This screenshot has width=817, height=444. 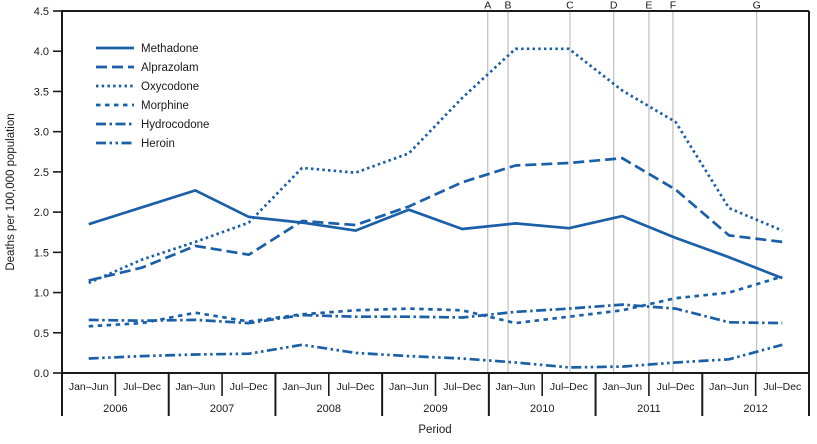 What do you see at coordinates (170, 87) in the screenshot?
I see `legend-label-oxycodone: Oxycodone` at bounding box center [170, 87].